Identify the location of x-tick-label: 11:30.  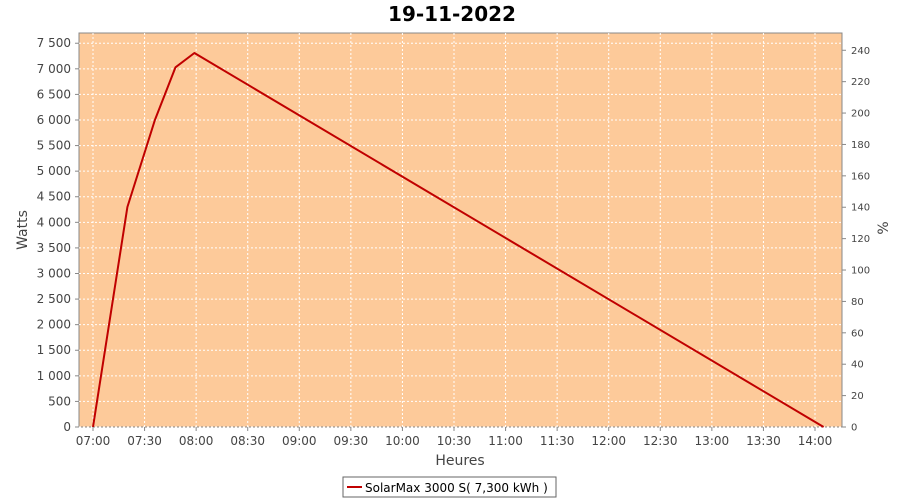
(557, 441).